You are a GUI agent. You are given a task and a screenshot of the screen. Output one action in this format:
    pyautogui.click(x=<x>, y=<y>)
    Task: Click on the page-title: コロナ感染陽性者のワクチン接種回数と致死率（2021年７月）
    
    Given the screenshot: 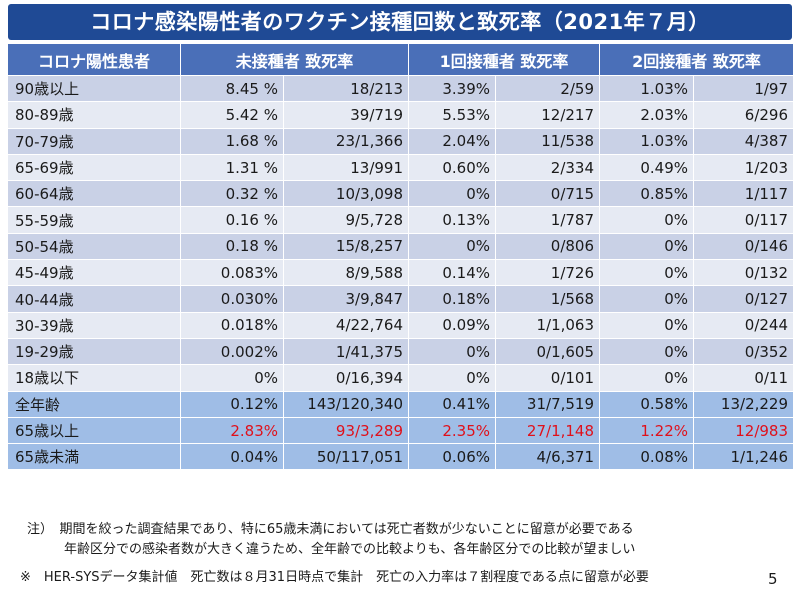 What is the action you would take?
    pyautogui.click(x=400, y=22)
    